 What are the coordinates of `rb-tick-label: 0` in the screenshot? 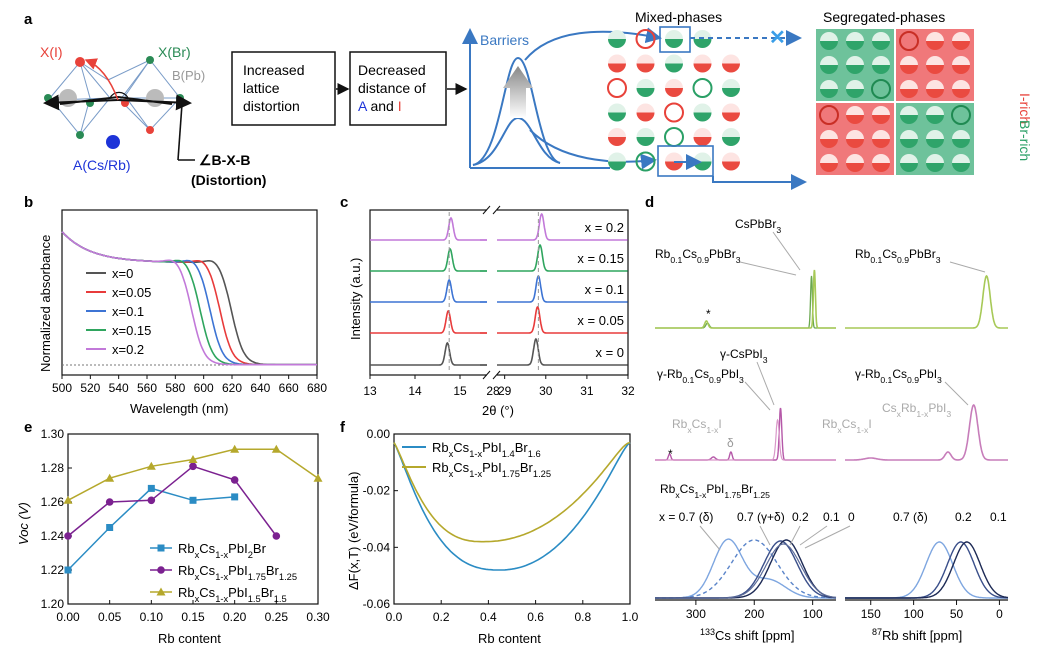 It's located at (999, 614).